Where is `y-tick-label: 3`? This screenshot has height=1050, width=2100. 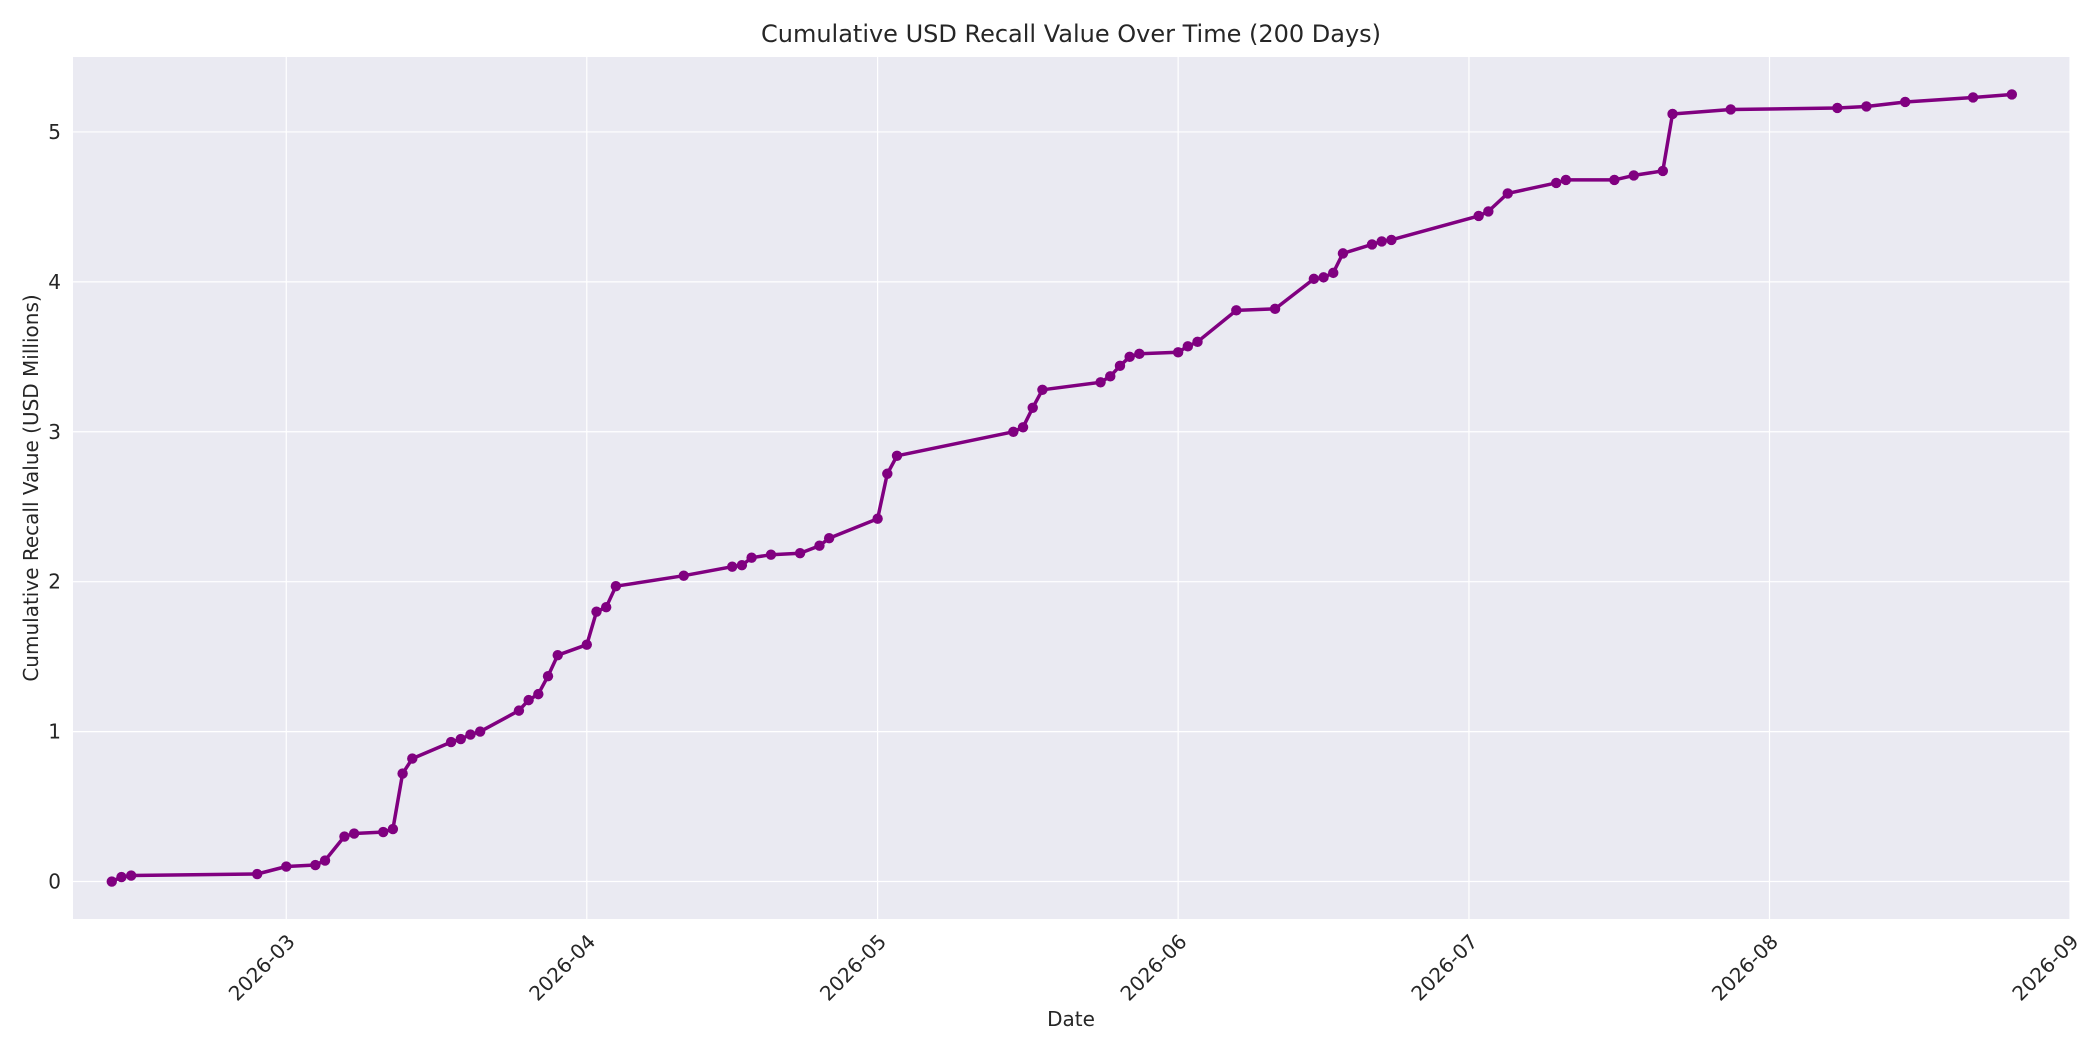
y-tick-label: 3 is located at coordinates (54, 432).